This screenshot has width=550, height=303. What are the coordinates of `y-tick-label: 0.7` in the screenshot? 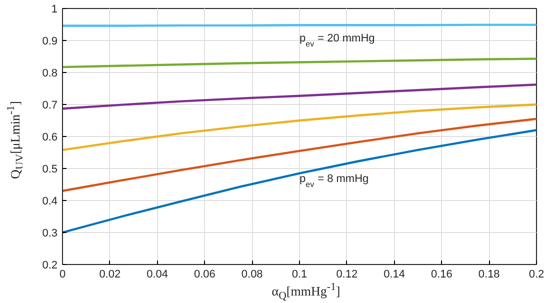 It's located at (50, 106).